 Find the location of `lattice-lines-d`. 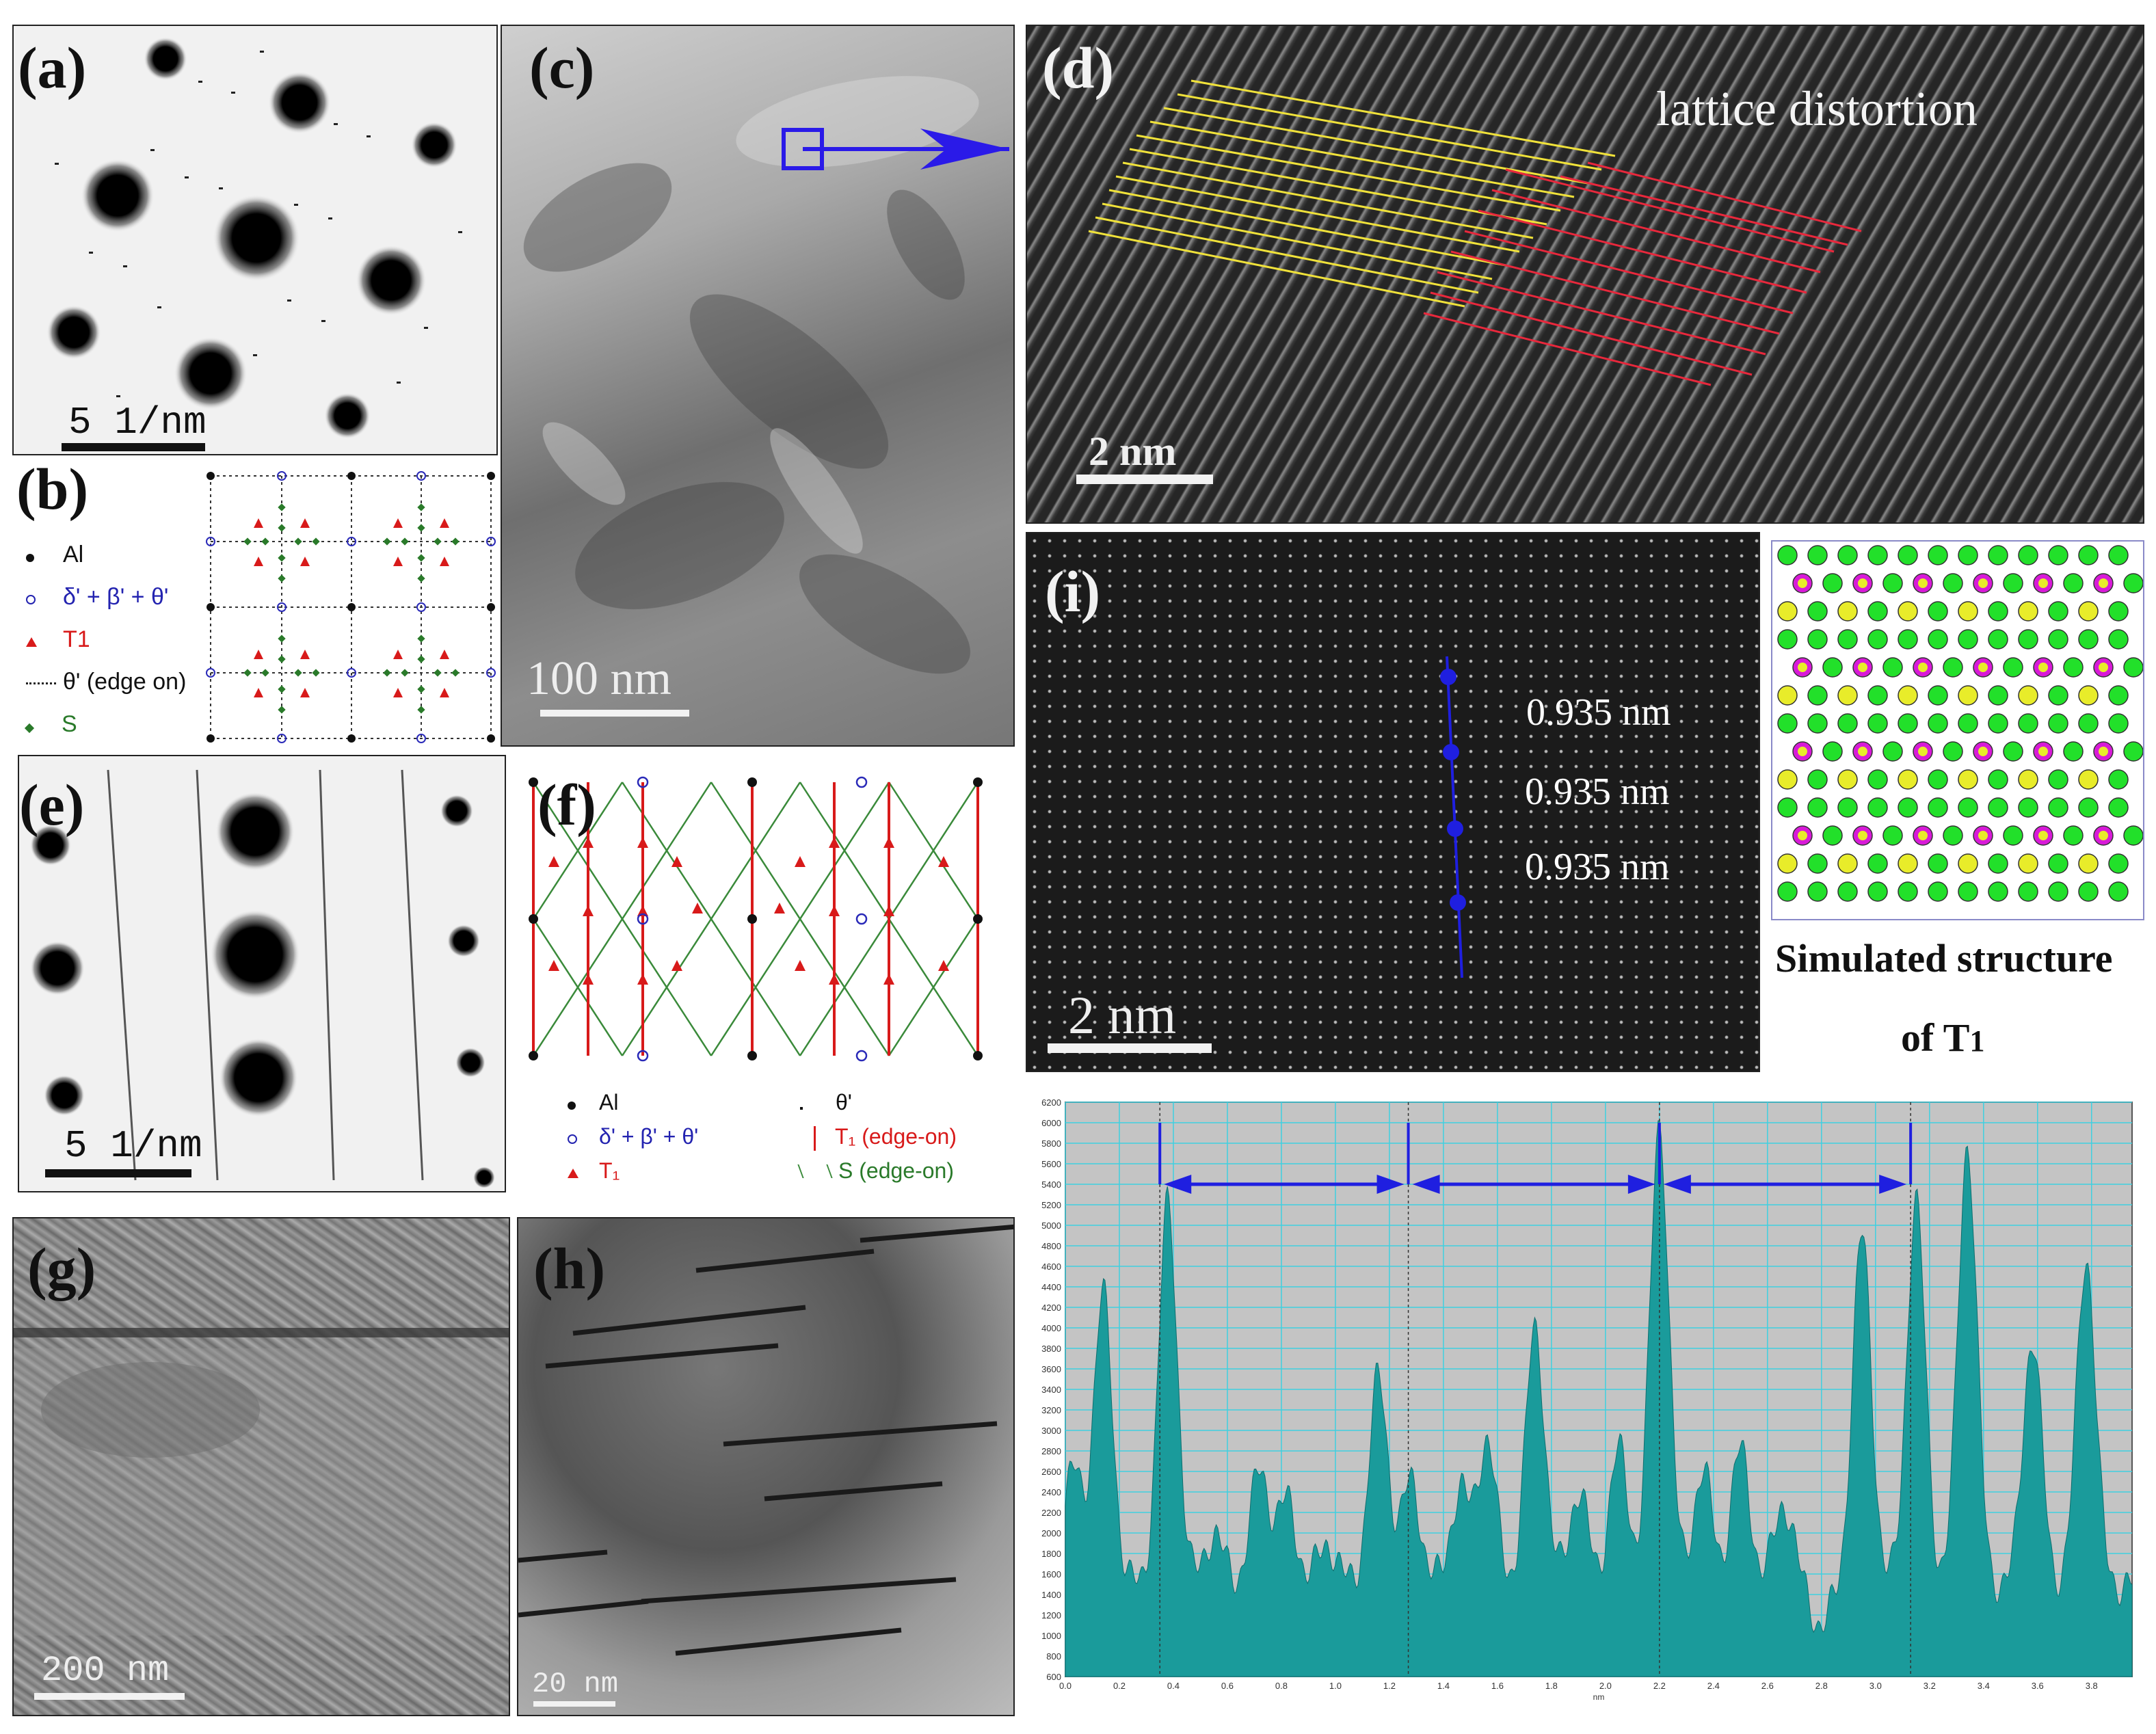

lattice-lines-d is located at coordinates (1475, 232).